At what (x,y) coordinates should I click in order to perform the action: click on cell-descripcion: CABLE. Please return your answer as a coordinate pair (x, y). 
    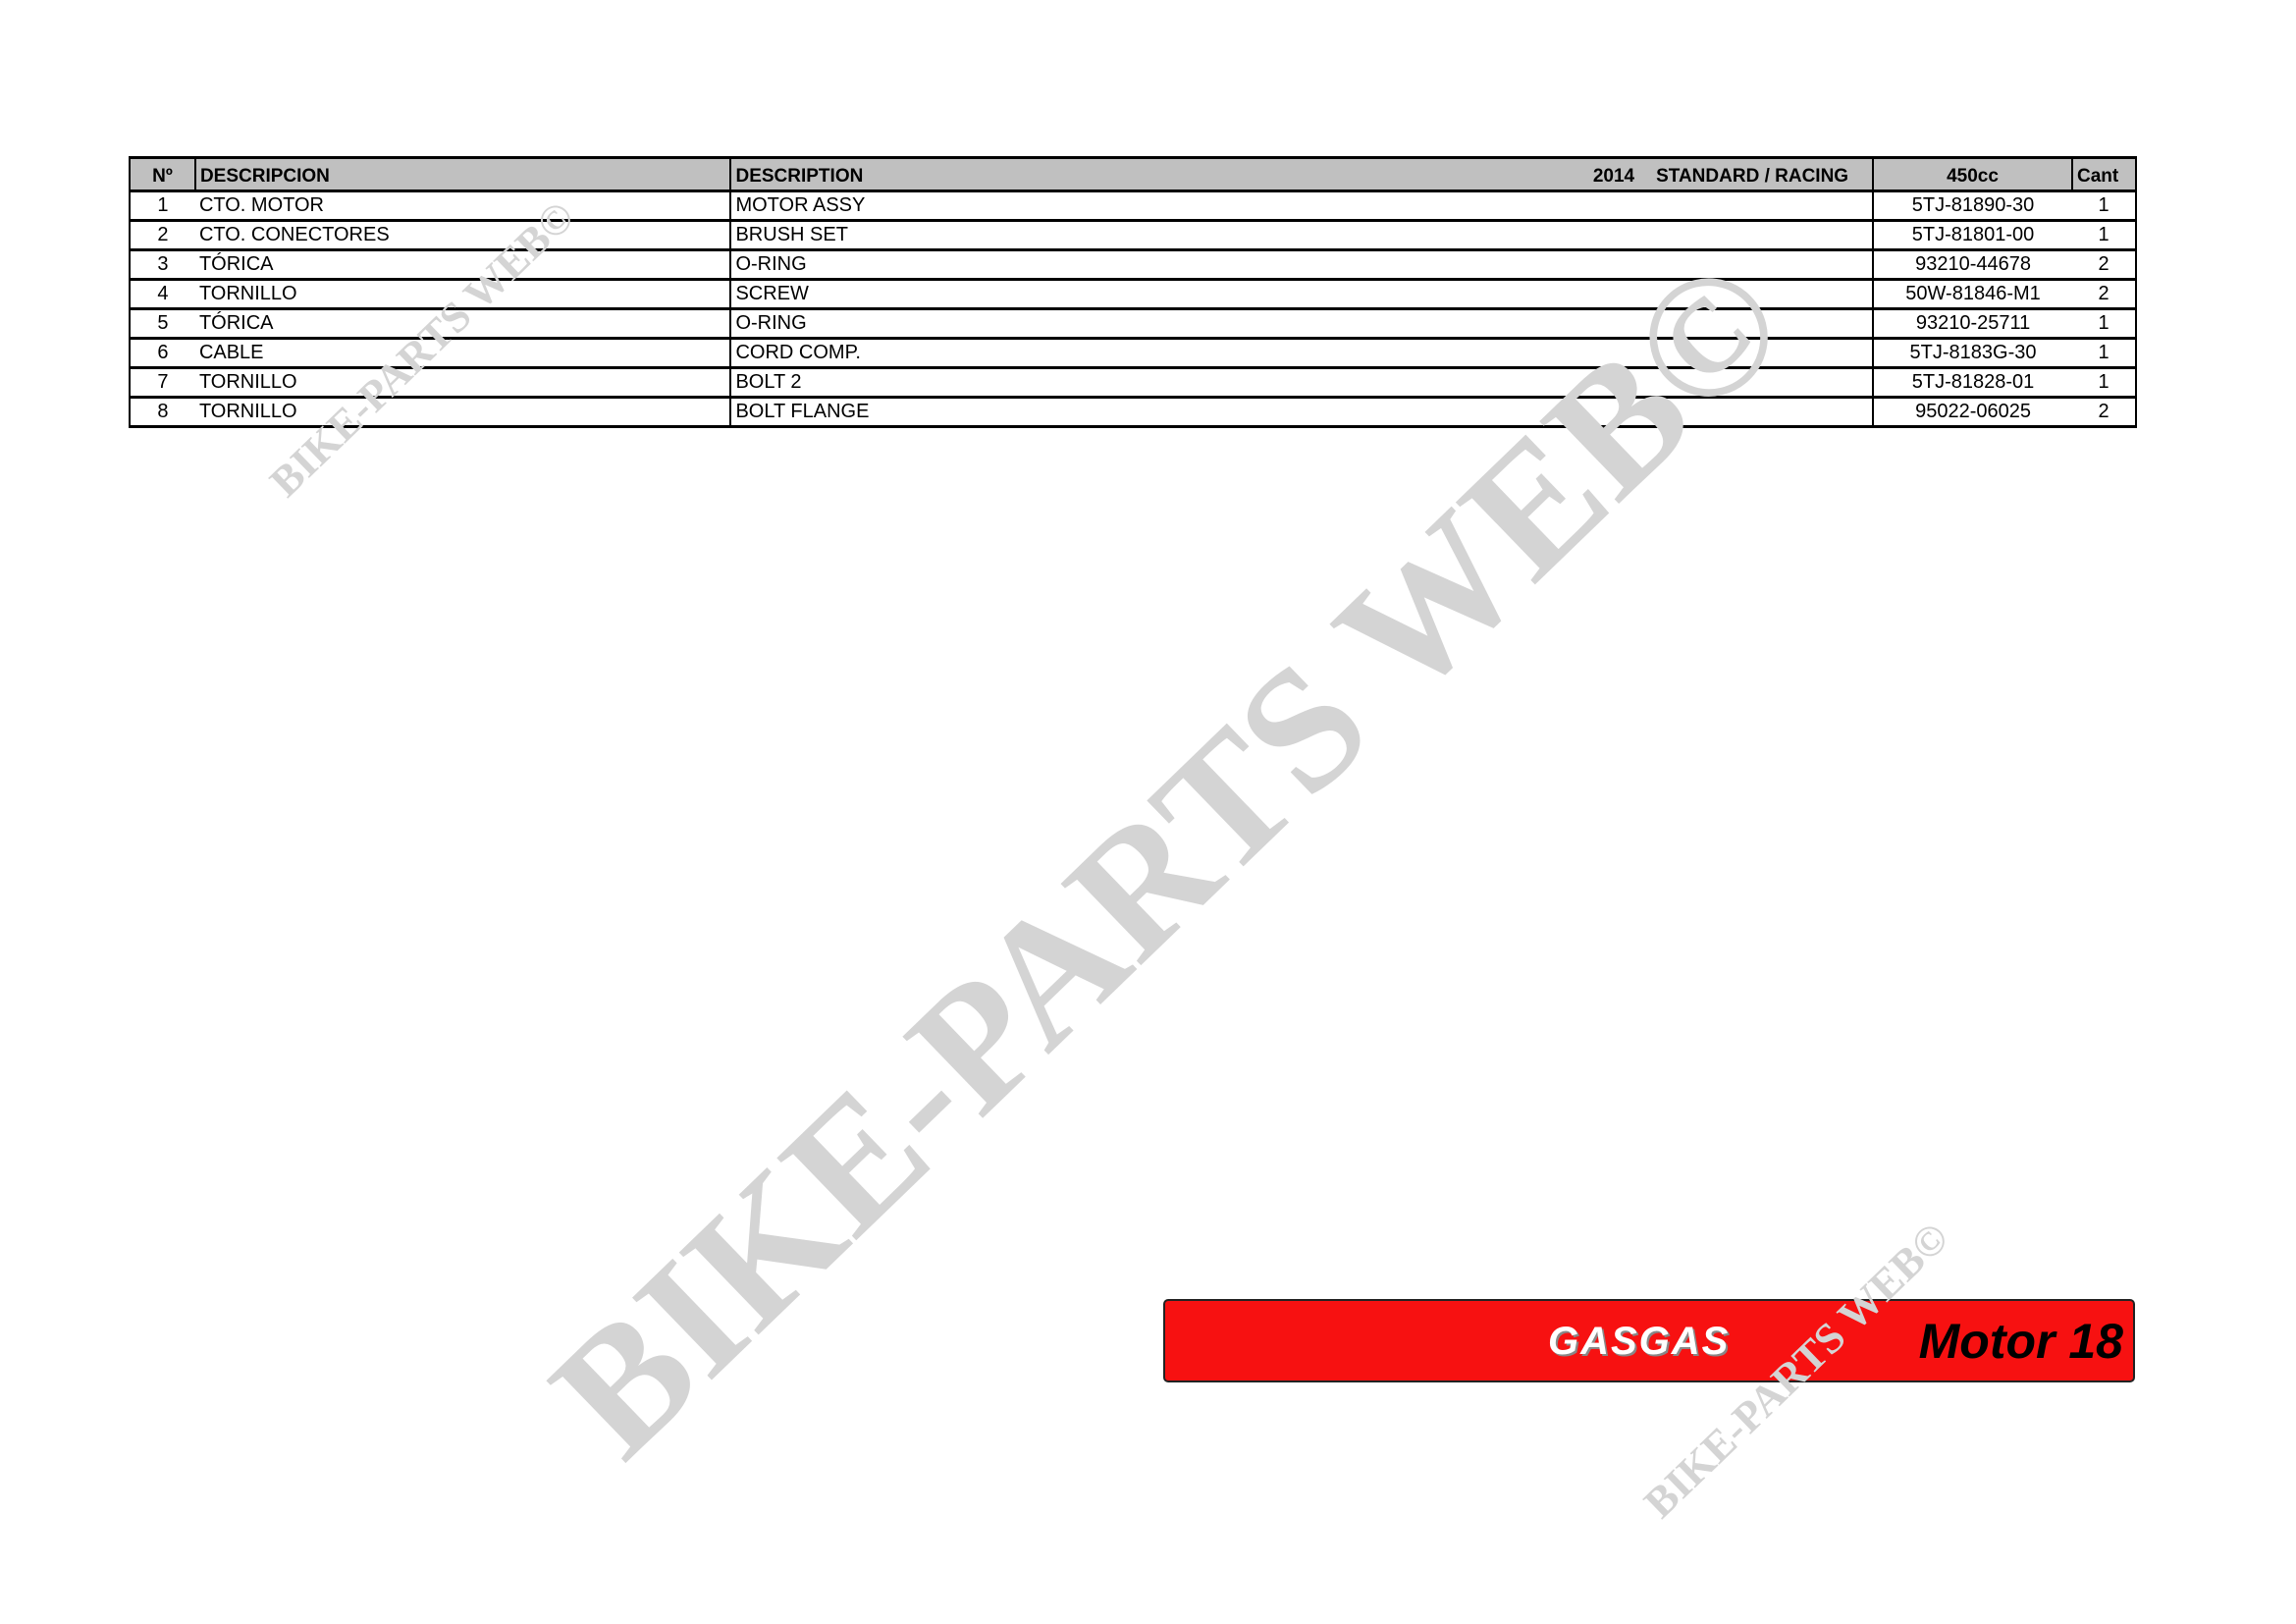
    Looking at the image, I should click on (463, 353).